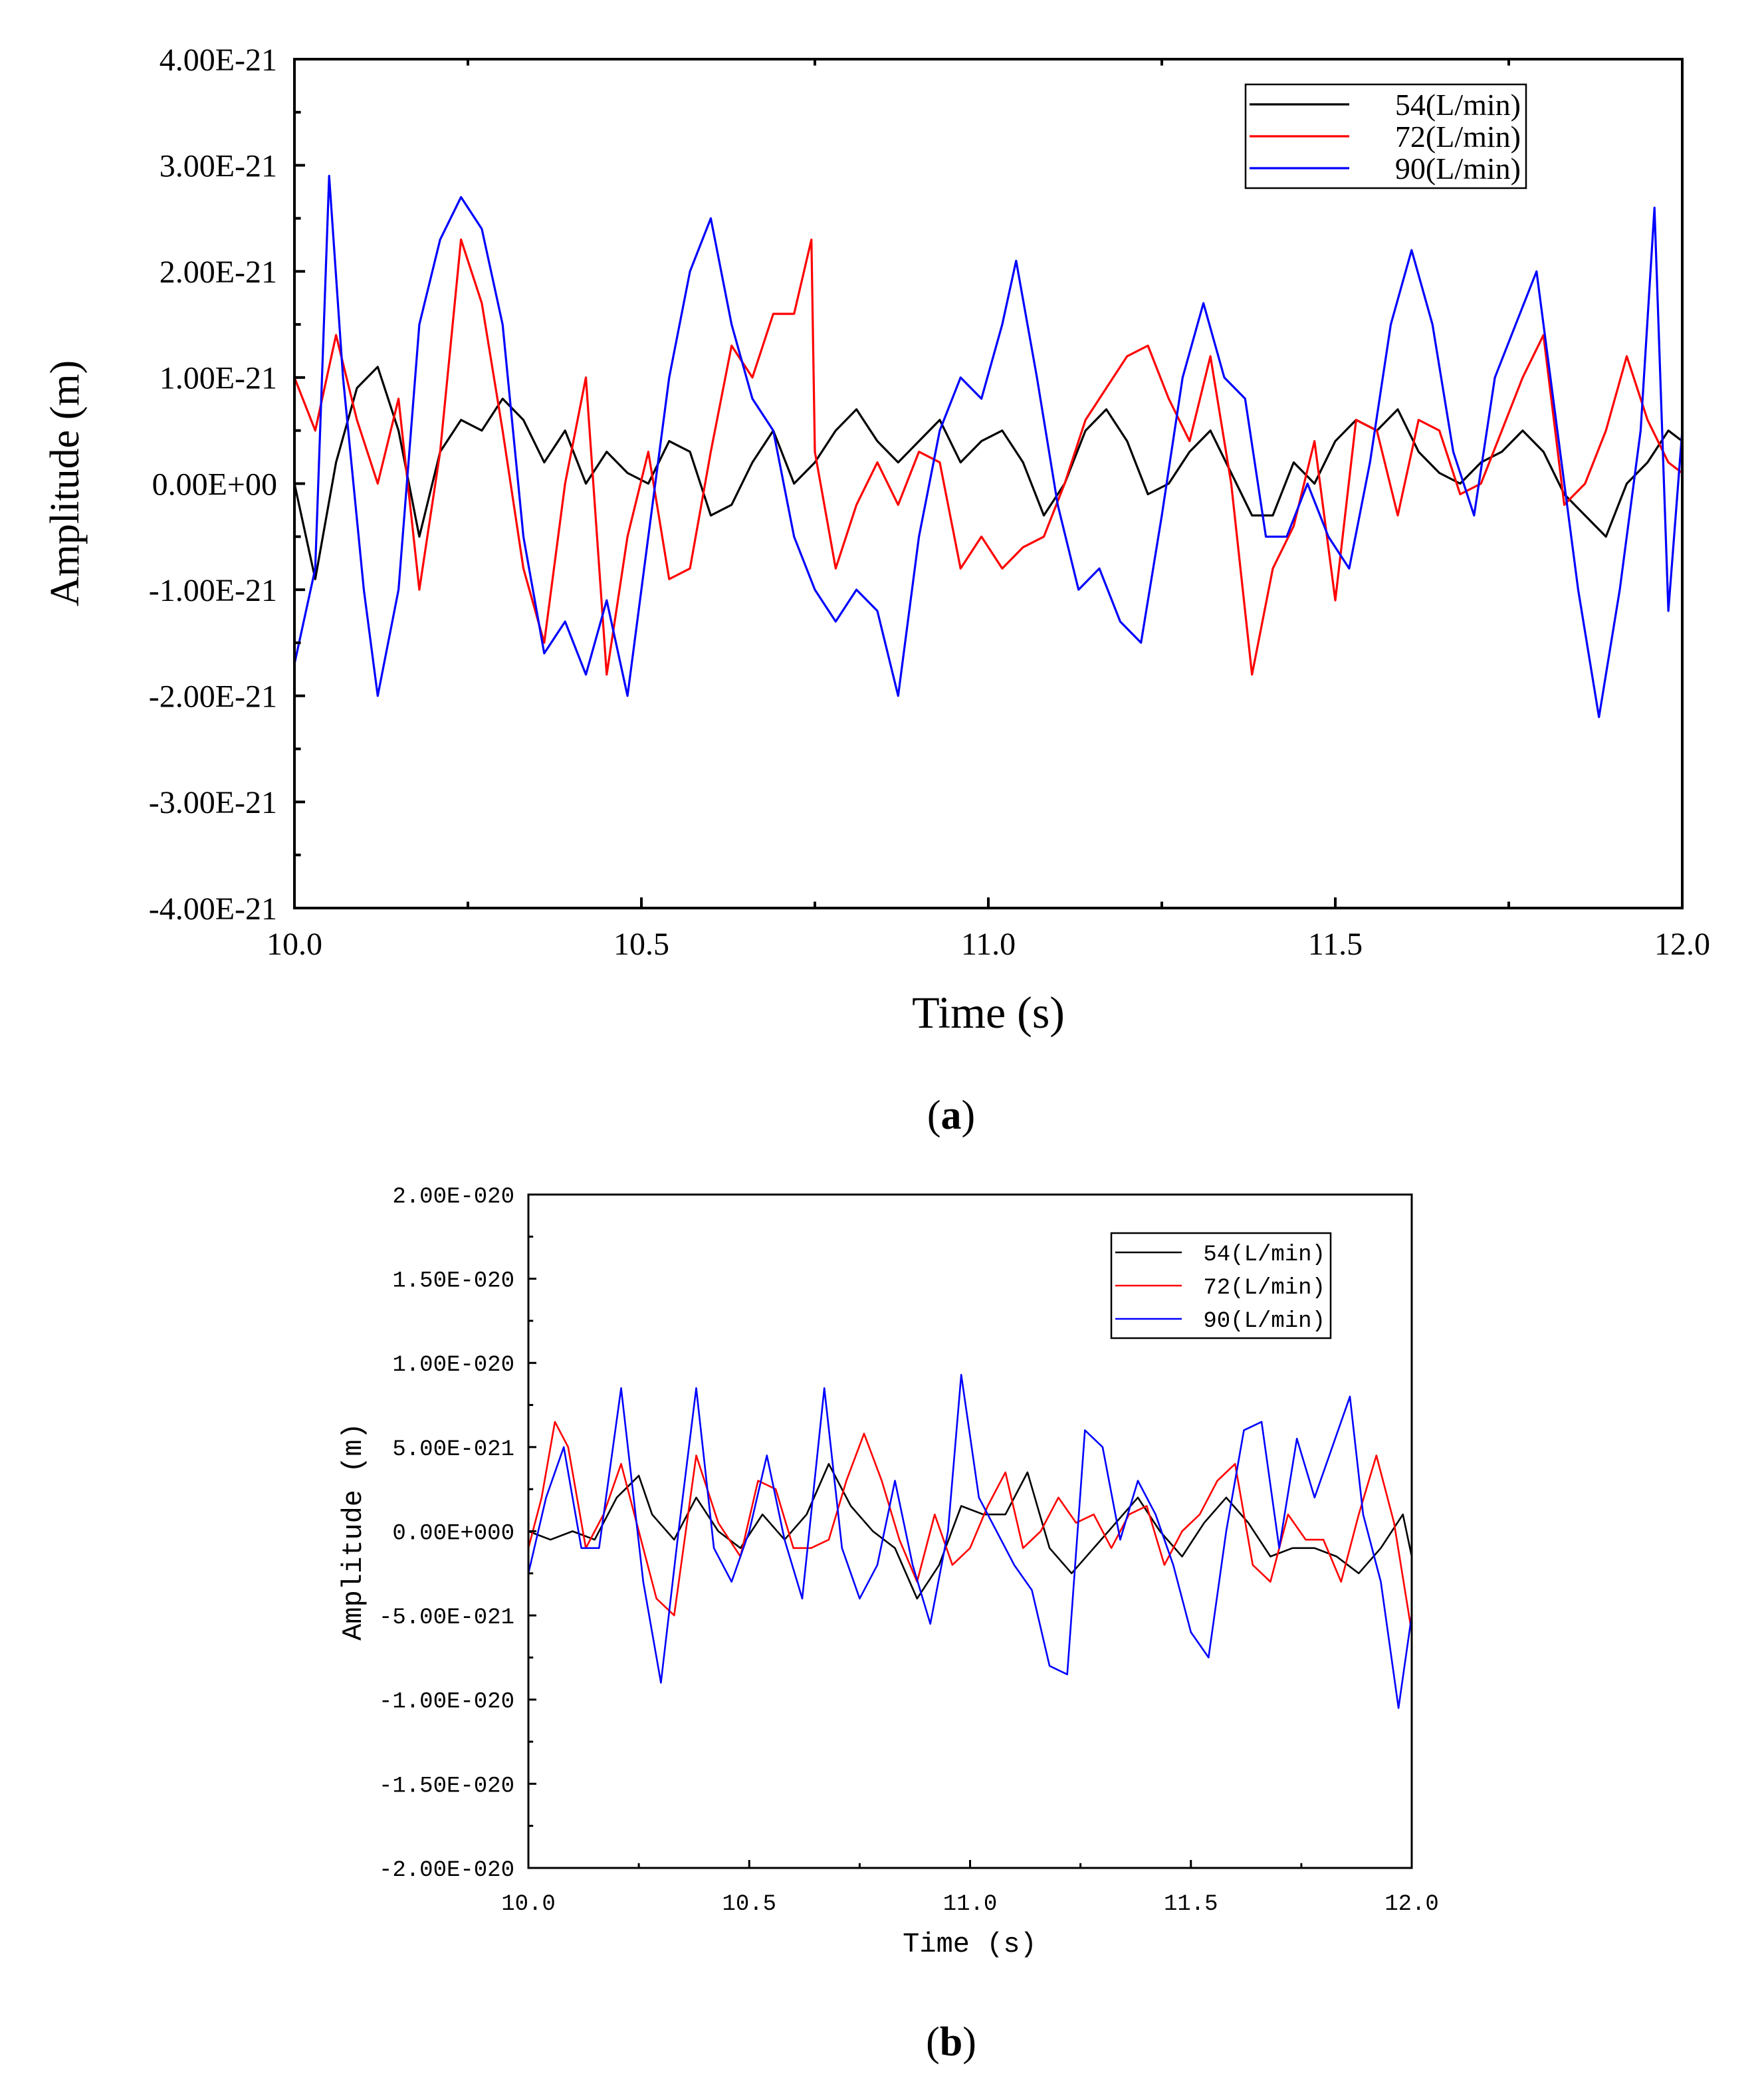 This screenshot has width=1764, height=2080. Describe the element at coordinates (453, 1198) in the screenshot. I see `y-tick-label: 2.00E-020` at that location.